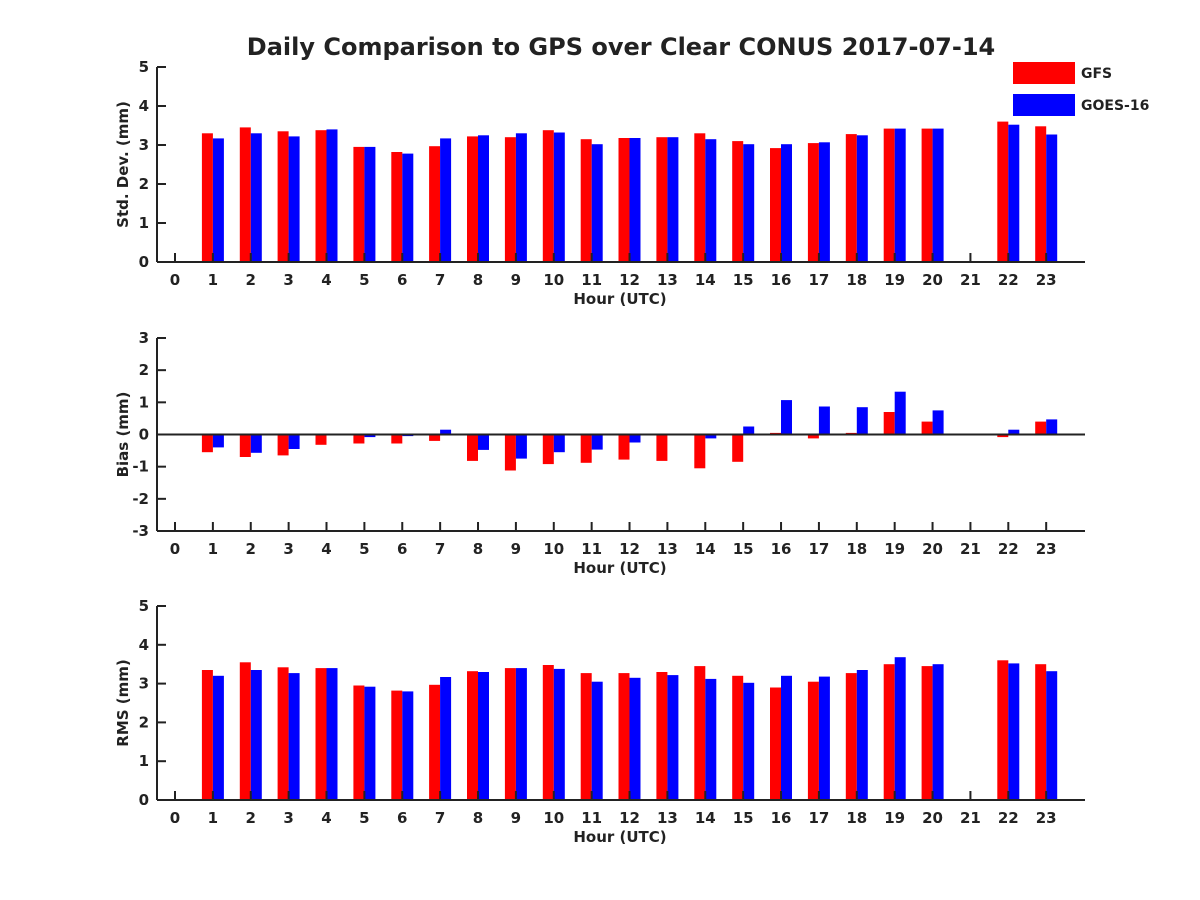  Describe the element at coordinates (123, 164) in the screenshot. I see `y-axis-label: Std. Dev. (mm)` at that location.